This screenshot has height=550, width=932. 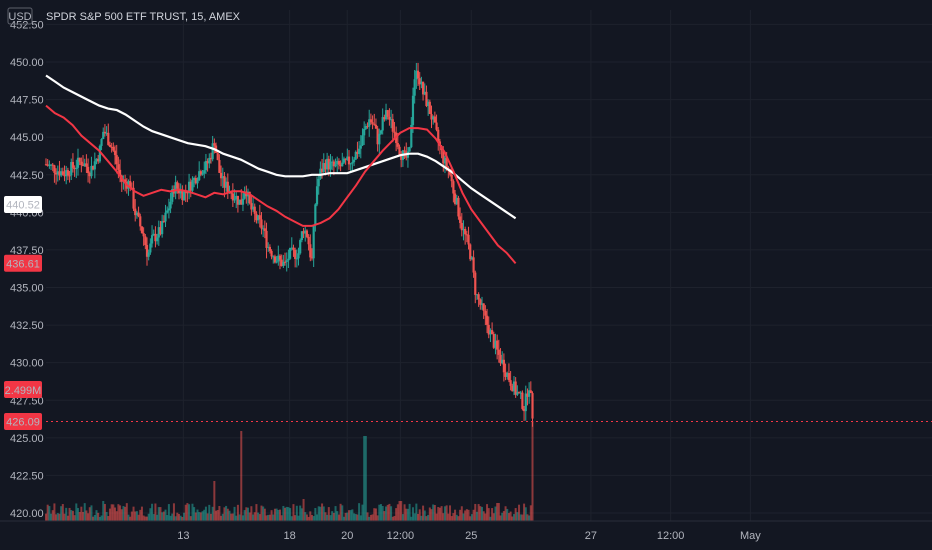 I want to click on last-price-badge: 426.09, so click(x=23, y=421).